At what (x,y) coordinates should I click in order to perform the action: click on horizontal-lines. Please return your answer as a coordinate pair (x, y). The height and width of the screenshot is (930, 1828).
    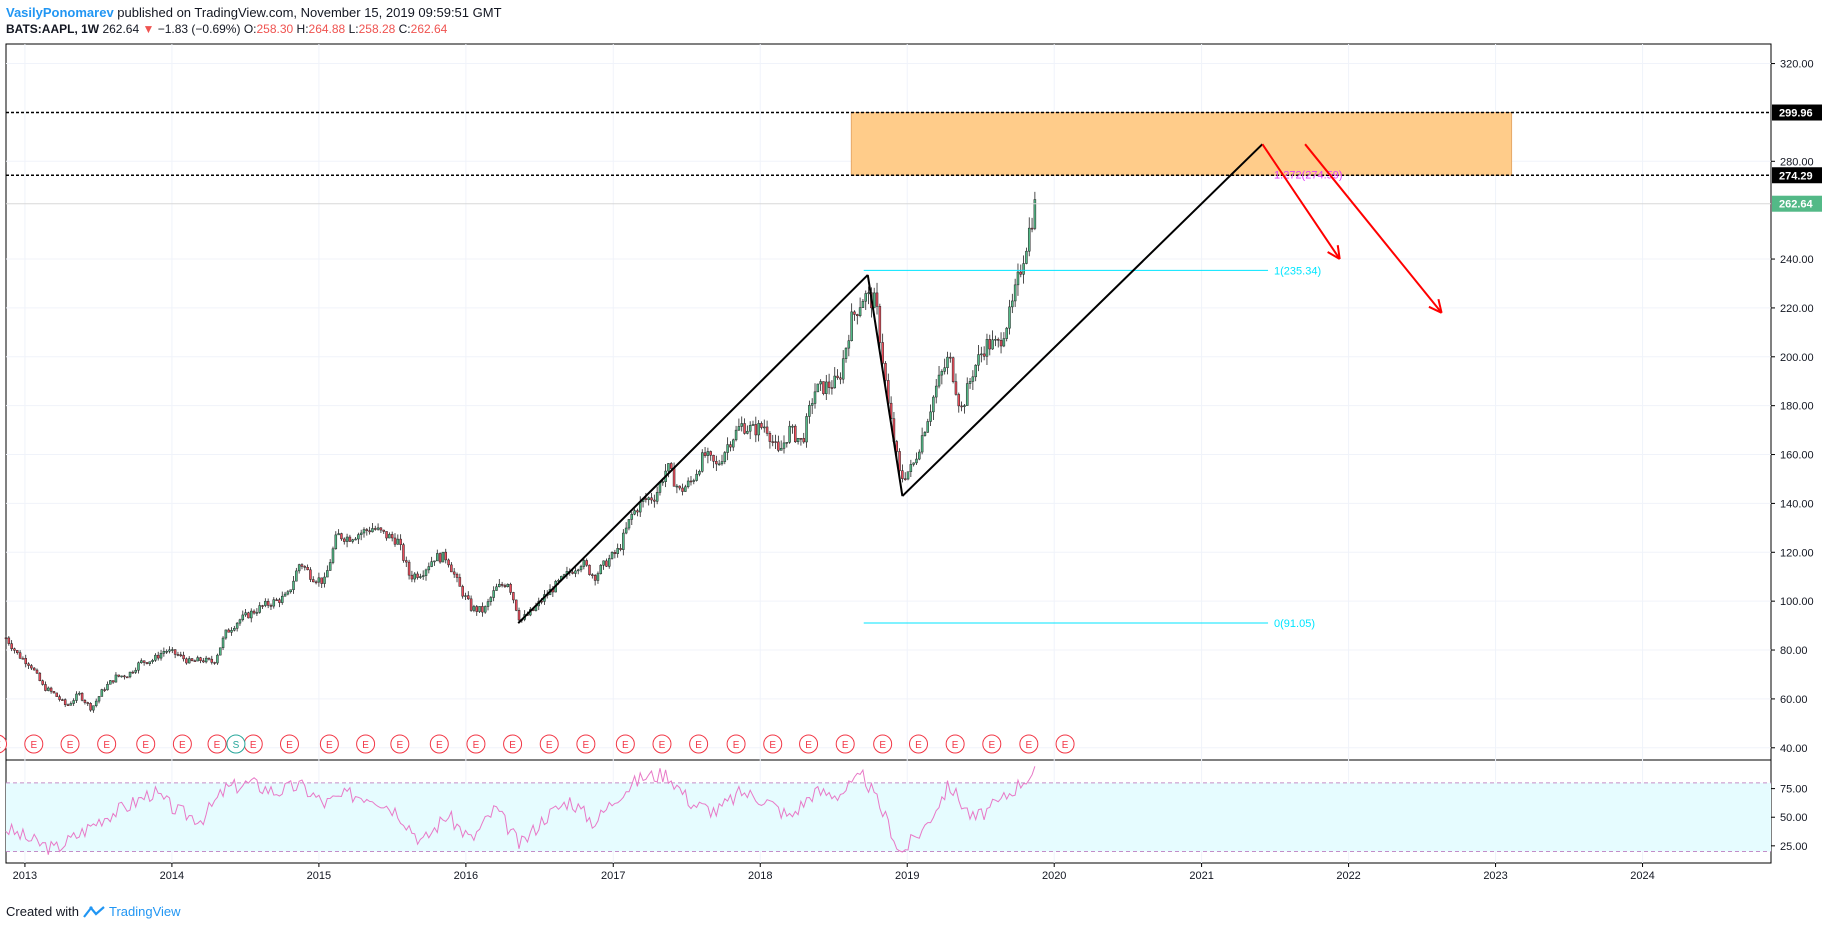
    Looking at the image, I should click on (888, 158).